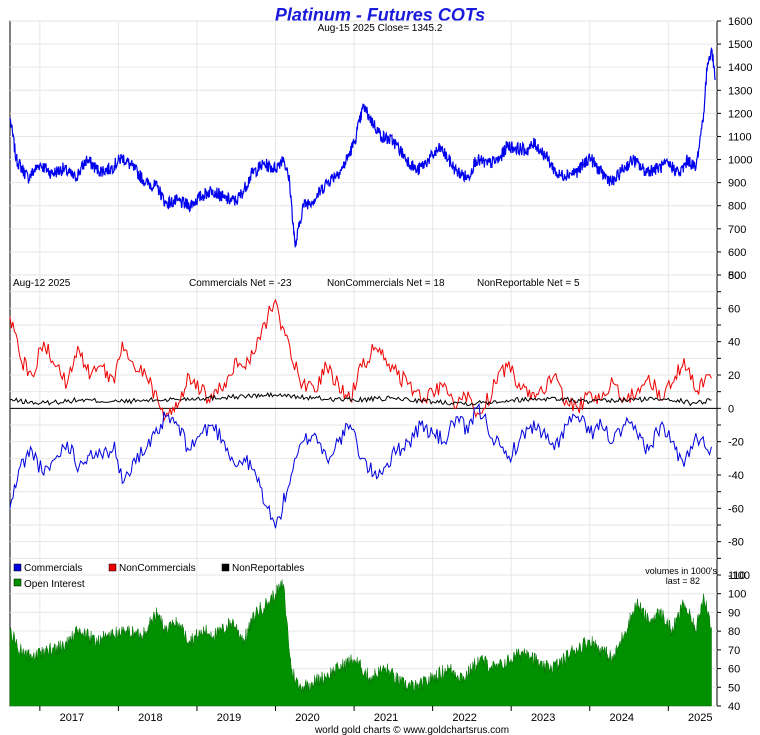 The height and width of the screenshot is (735, 760). Describe the element at coordinates (621, 718) in the screenshot. I see `x-tick-label: 2024` at that location.